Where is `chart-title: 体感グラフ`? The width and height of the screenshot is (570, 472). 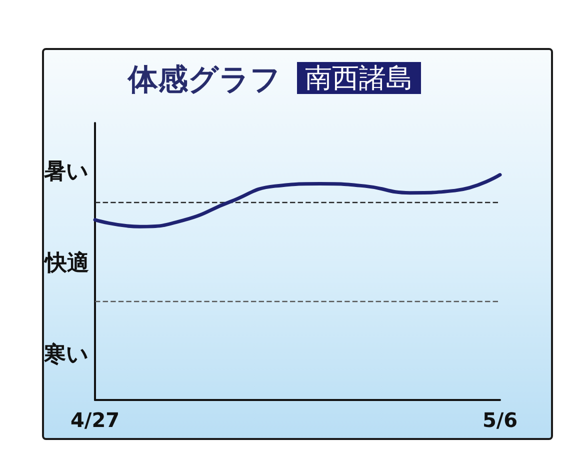
chart-title: 体感グラフ is located at coordinates (204, 80).